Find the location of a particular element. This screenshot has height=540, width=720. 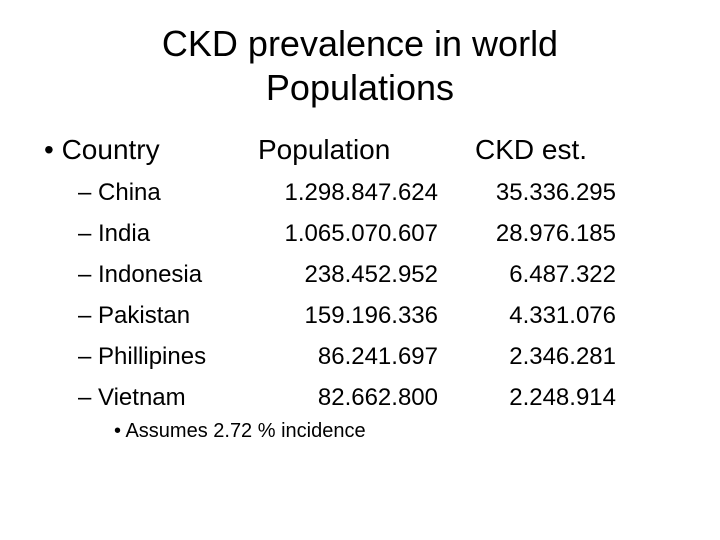

table-row: – Indonesia 238.452.952 6.487.322 is located at coordinates (360, 274).